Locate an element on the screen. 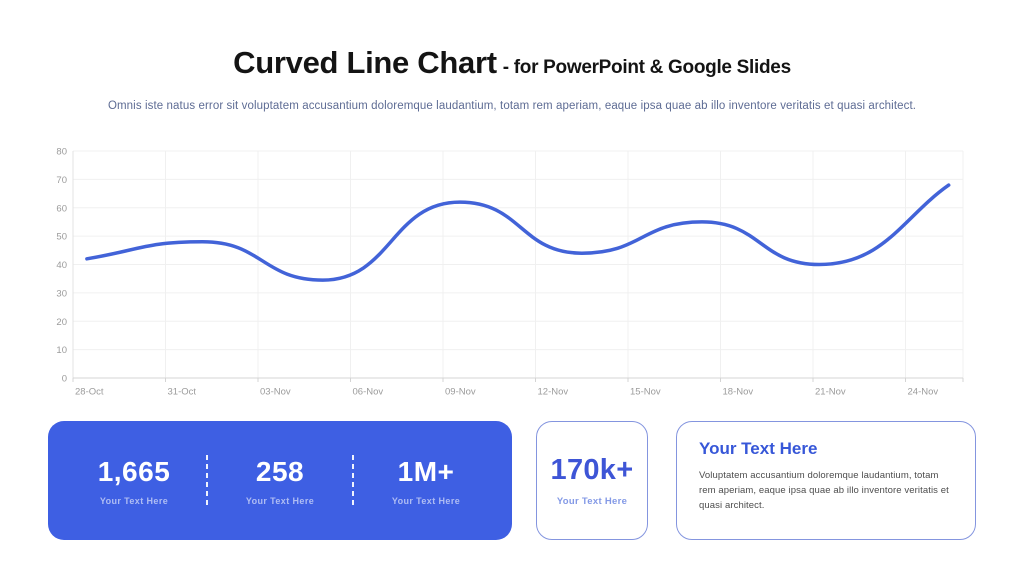 This screenshot has width=1024, height=576. x-axis-label: 24-Nov is located at coordinates (923, 392).